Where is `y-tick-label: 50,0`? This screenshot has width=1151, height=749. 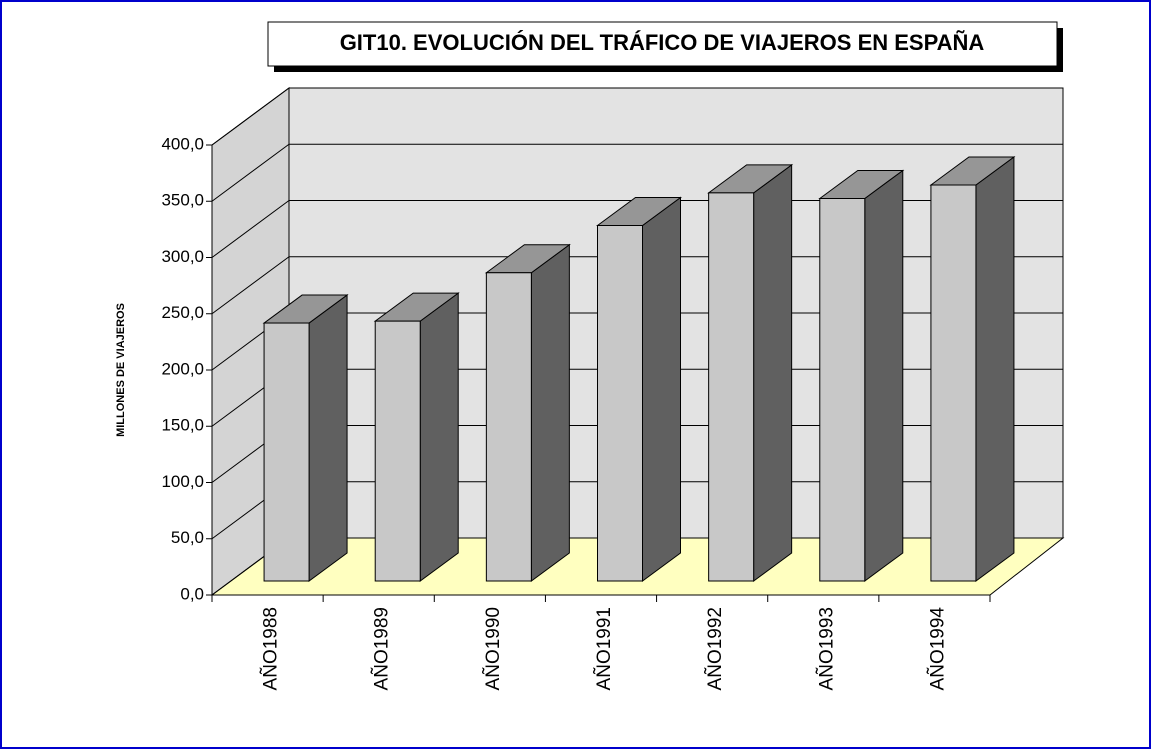
y-tick-label: 50,0 is located at coordinates (187, 537).